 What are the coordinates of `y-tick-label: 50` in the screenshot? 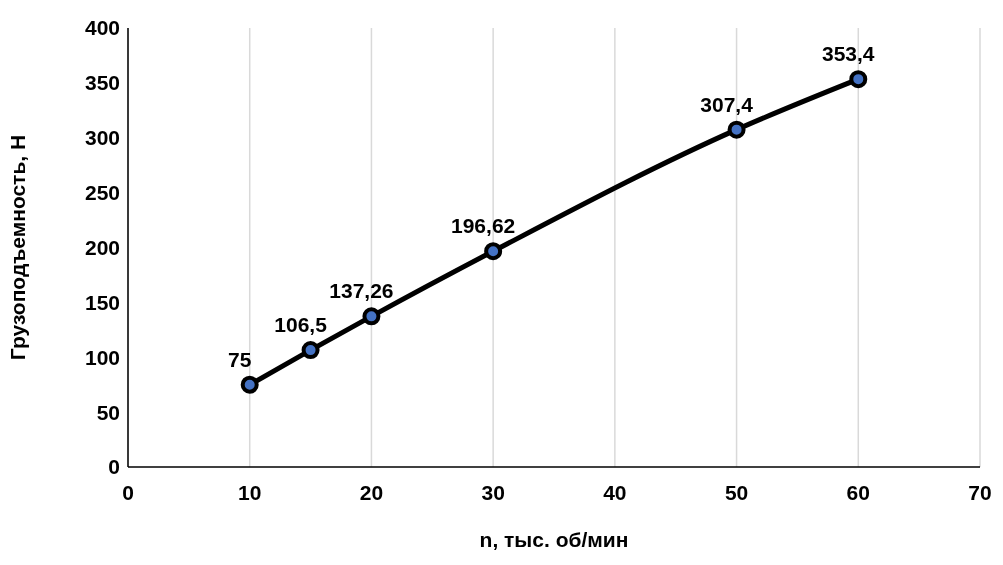 It's located at (108, 412).